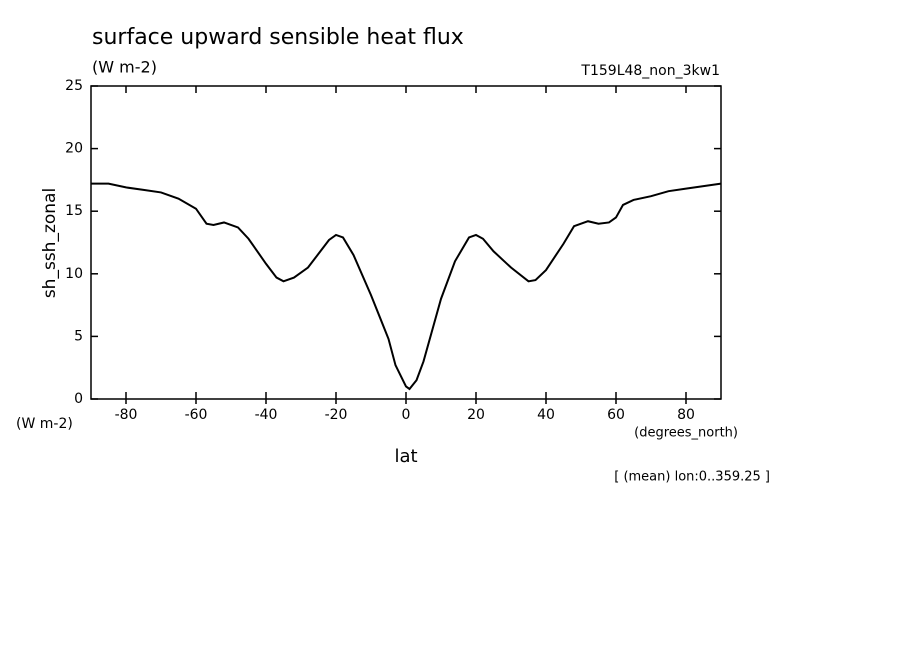  I want to click on y-tick-label: 25, so click(74, 86).